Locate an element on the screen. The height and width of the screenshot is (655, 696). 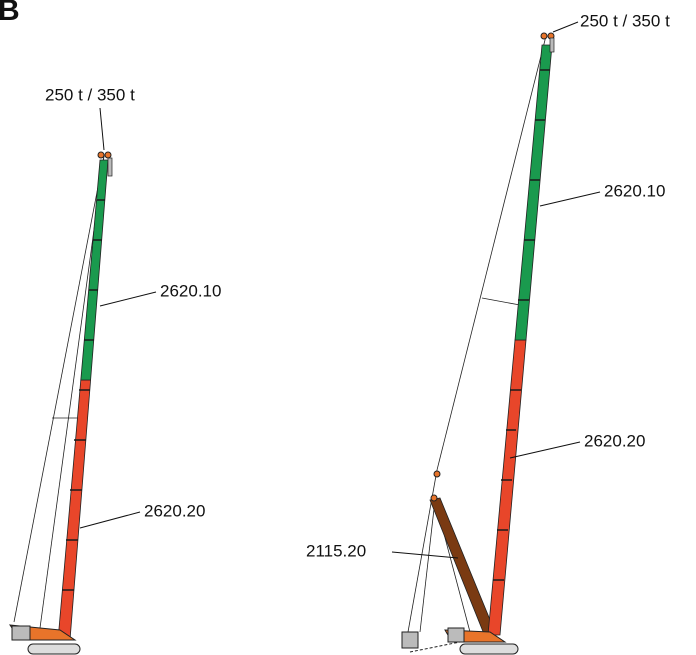
luffing-jib is located at coordinates (462, 566).